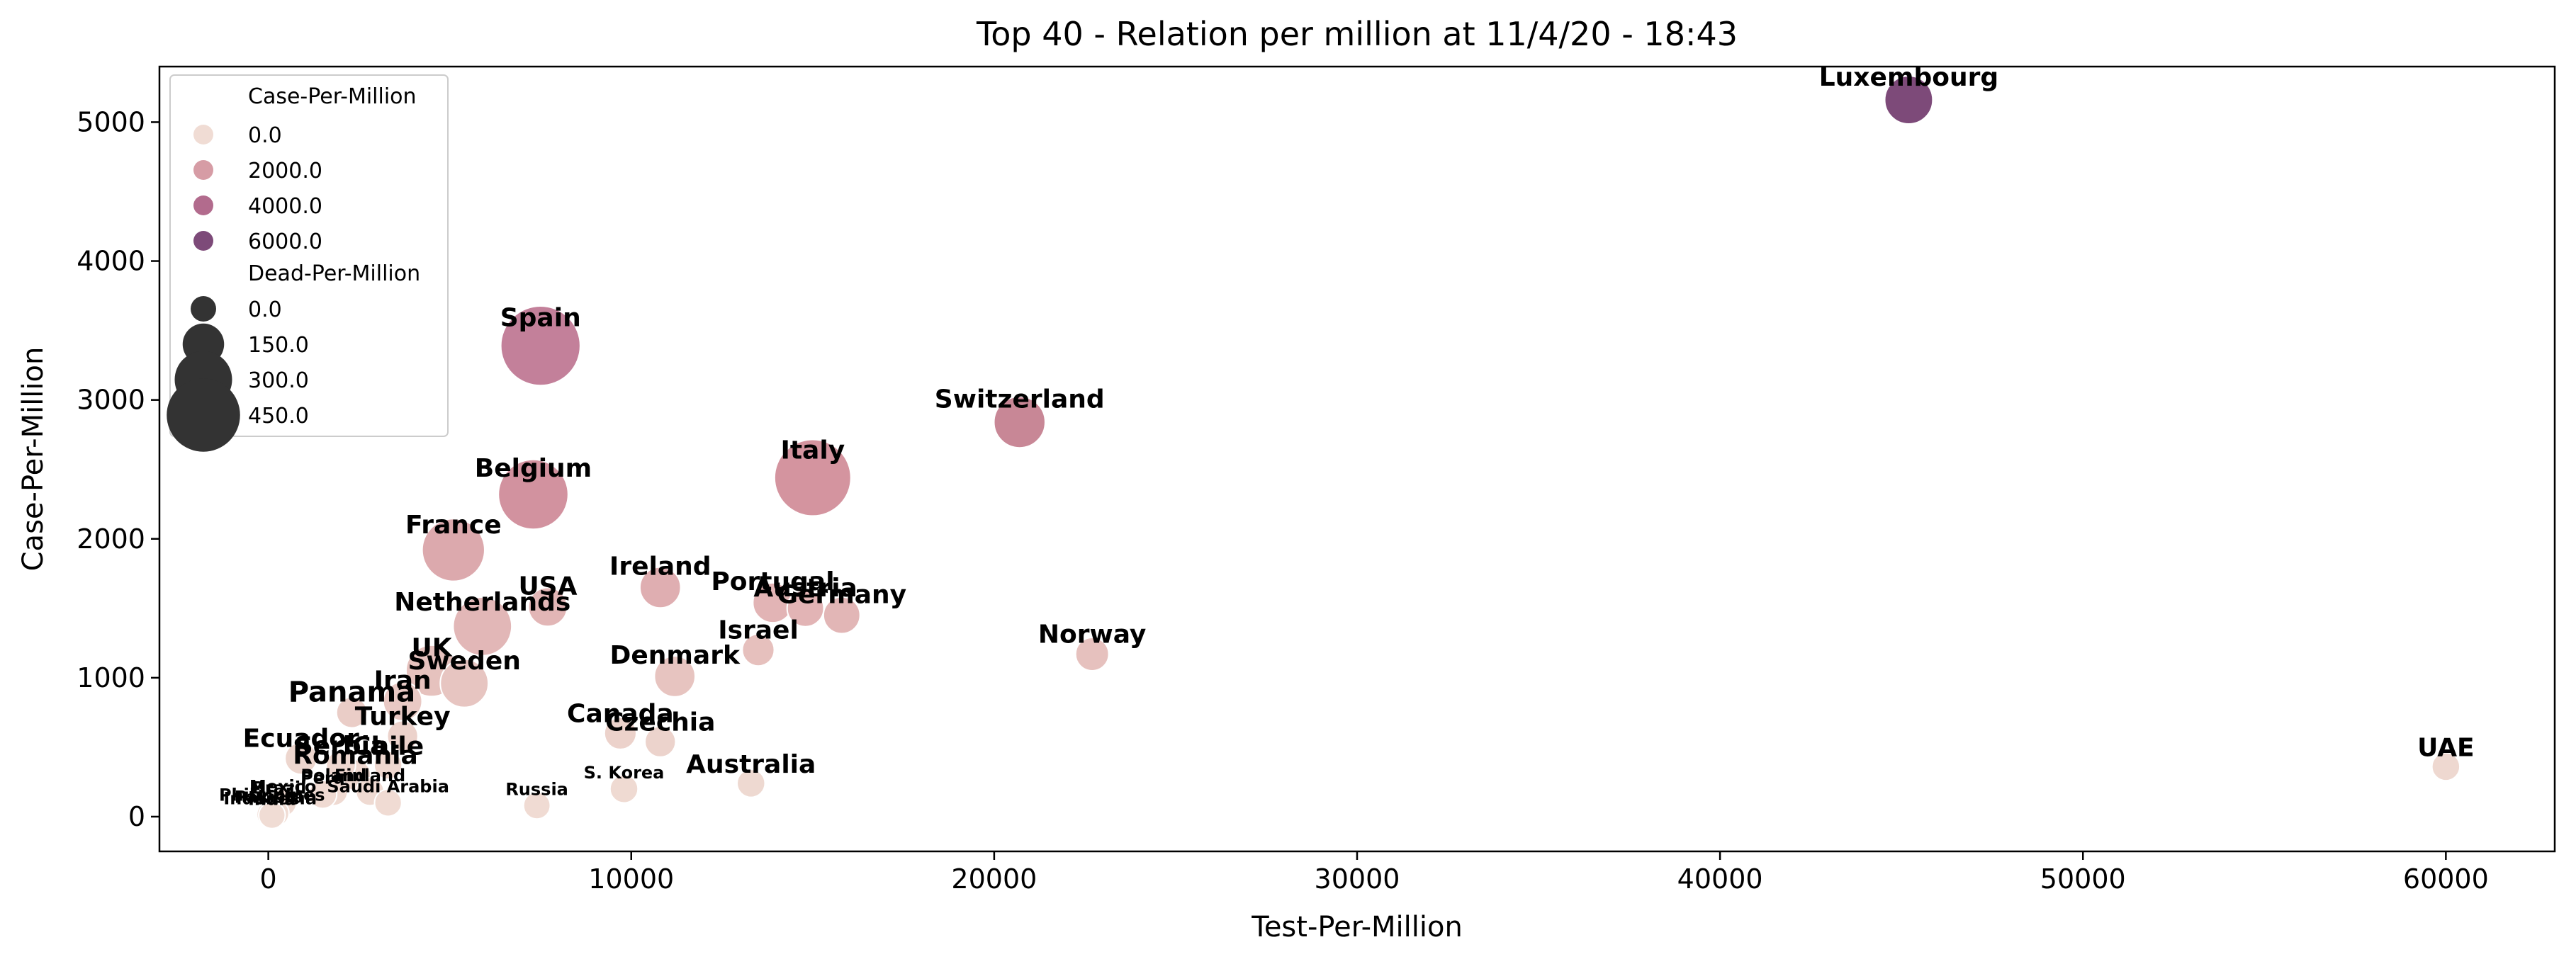 Image resolution: width=2576 pixels, height=964 pixels. I want to click on point-label: Sweden, so click(463, 661).